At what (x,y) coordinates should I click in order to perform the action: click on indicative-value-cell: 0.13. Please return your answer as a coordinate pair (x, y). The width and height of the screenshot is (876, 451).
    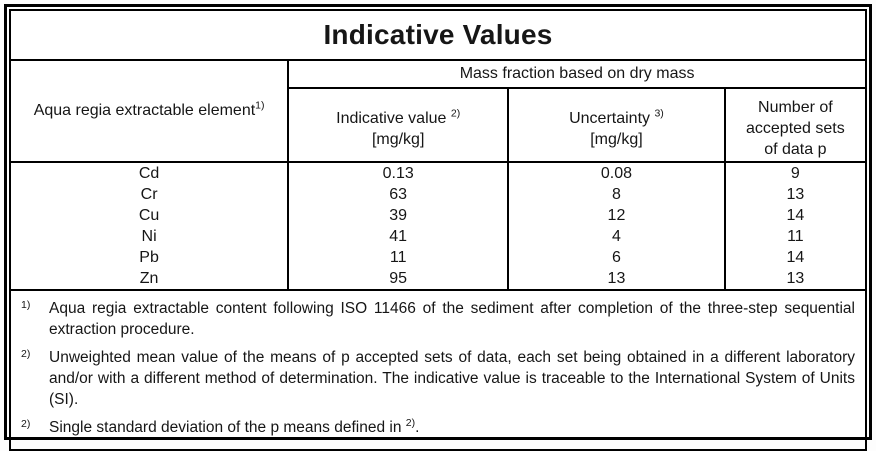
    Looking at the image, I should click on (398, 173).